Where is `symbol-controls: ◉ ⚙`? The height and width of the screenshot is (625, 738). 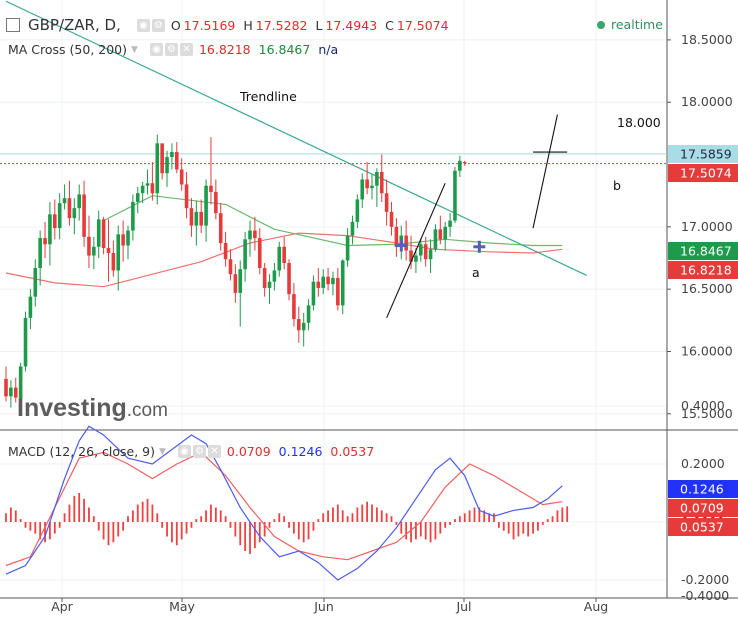
symbol-controls: ◉ ⚙ is located at coordinates (150, 25).